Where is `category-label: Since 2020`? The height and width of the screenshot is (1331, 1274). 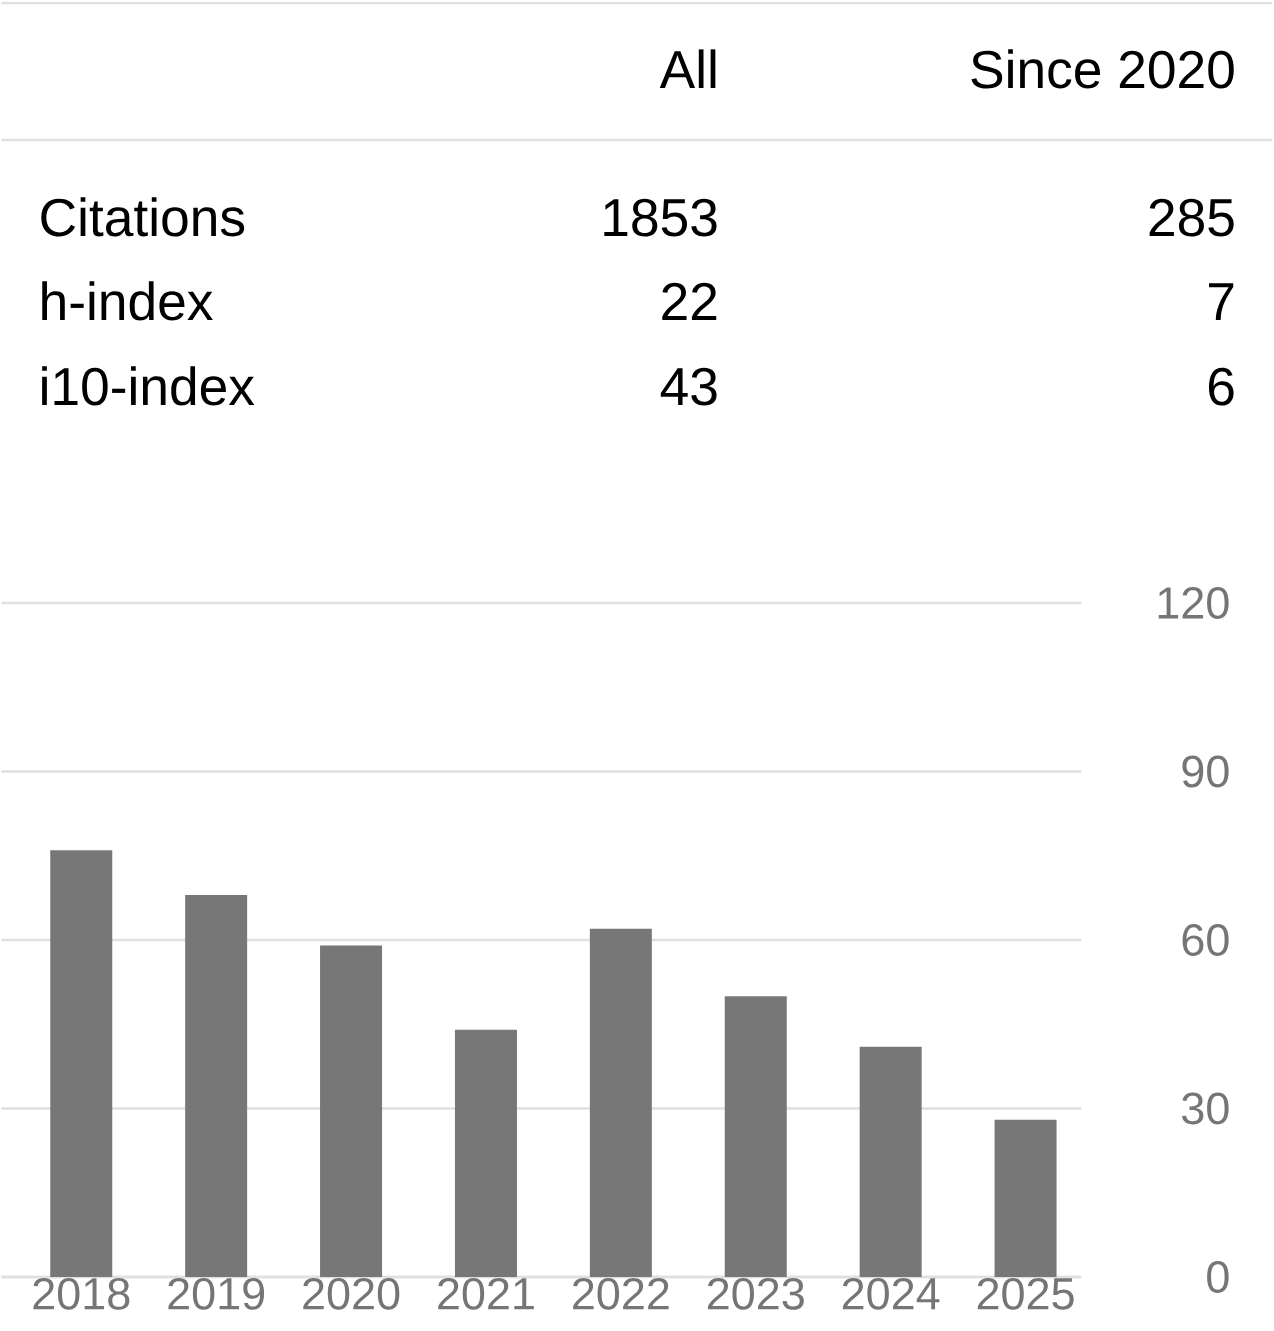
category-label: Since 2020 is located at coordinates (1102, 69).